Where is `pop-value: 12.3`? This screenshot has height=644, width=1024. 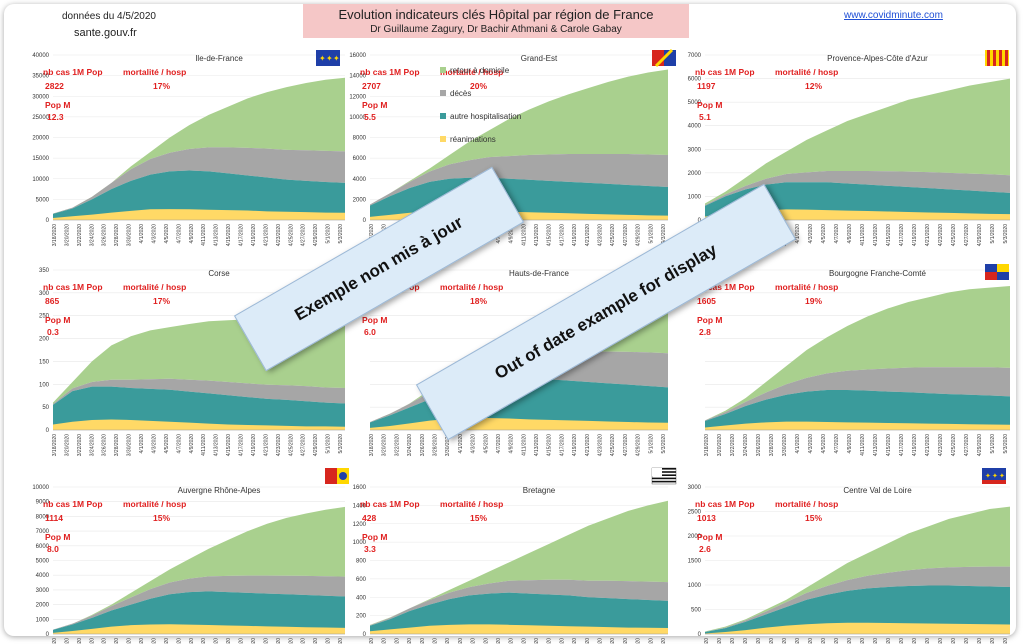
pop-value: 12.3 is located at coordinates (55, 117).